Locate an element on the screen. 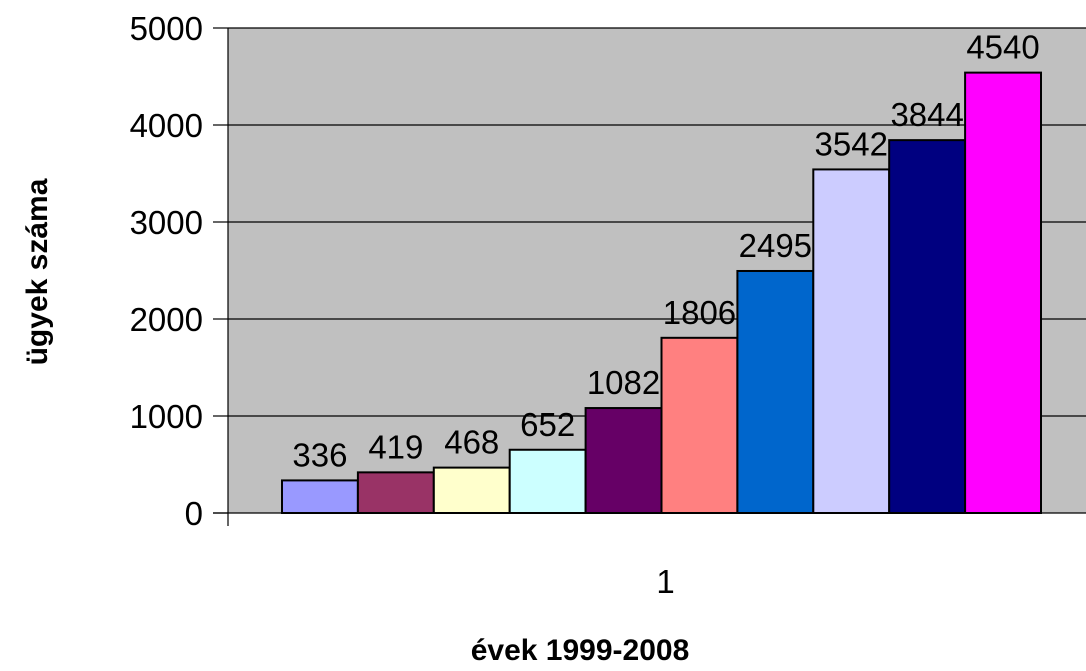  y-axis-title: ügyek száma is located at coordinates (37, 271).